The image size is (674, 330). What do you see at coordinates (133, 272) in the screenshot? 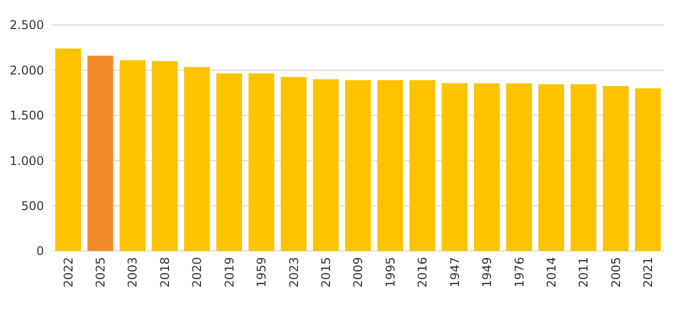
I see `x-tick-label: 2003` at bounding box center [133, 272].